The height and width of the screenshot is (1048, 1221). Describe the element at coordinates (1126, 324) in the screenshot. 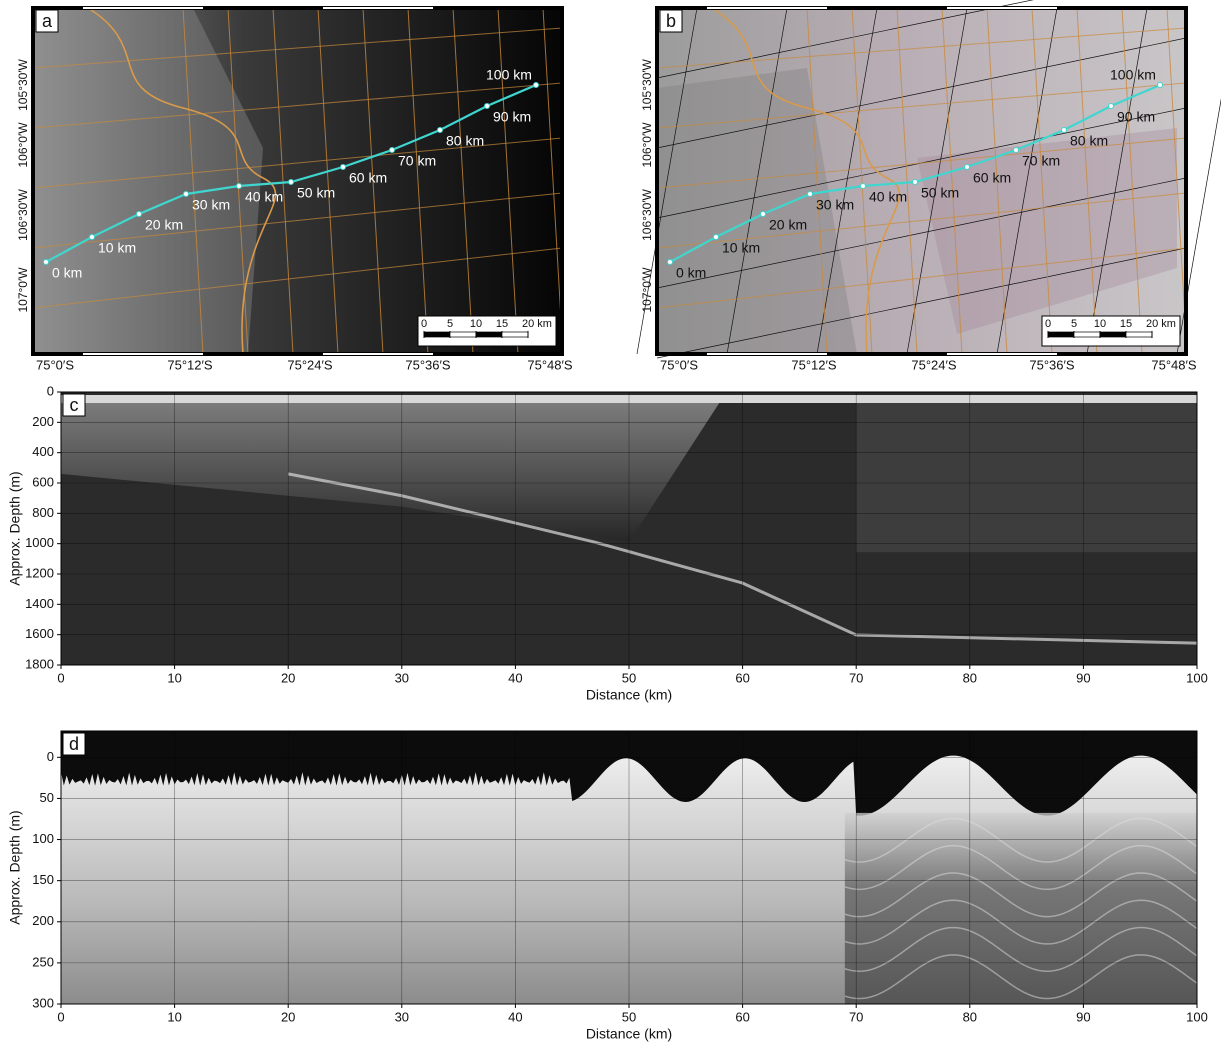

I see `scale-tick-label: 15` at that location.